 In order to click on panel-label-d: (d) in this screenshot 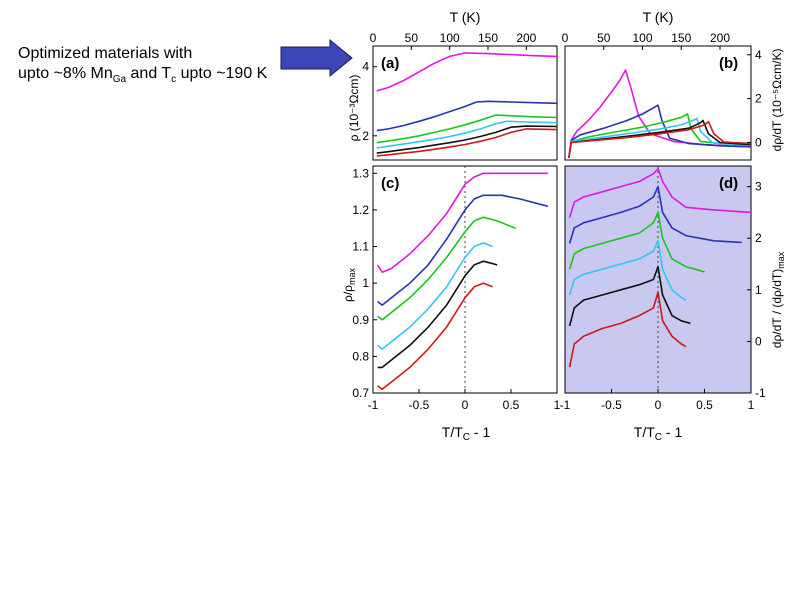, I will do `click(728, 183)`.